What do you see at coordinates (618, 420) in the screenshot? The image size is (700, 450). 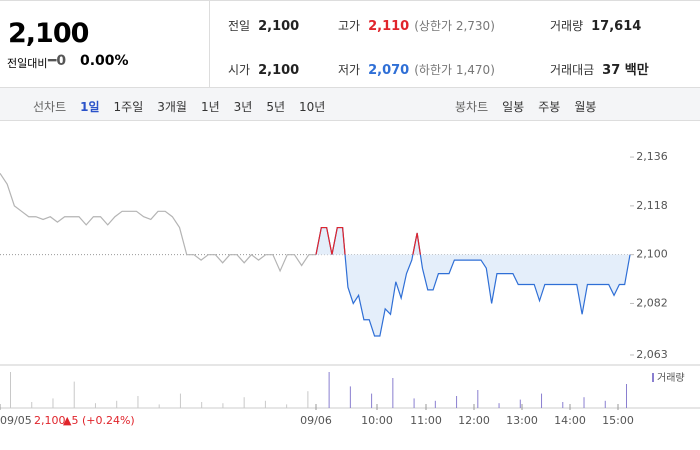 I see `x-tick-label: 15:00` at bounding box center [618, 420].